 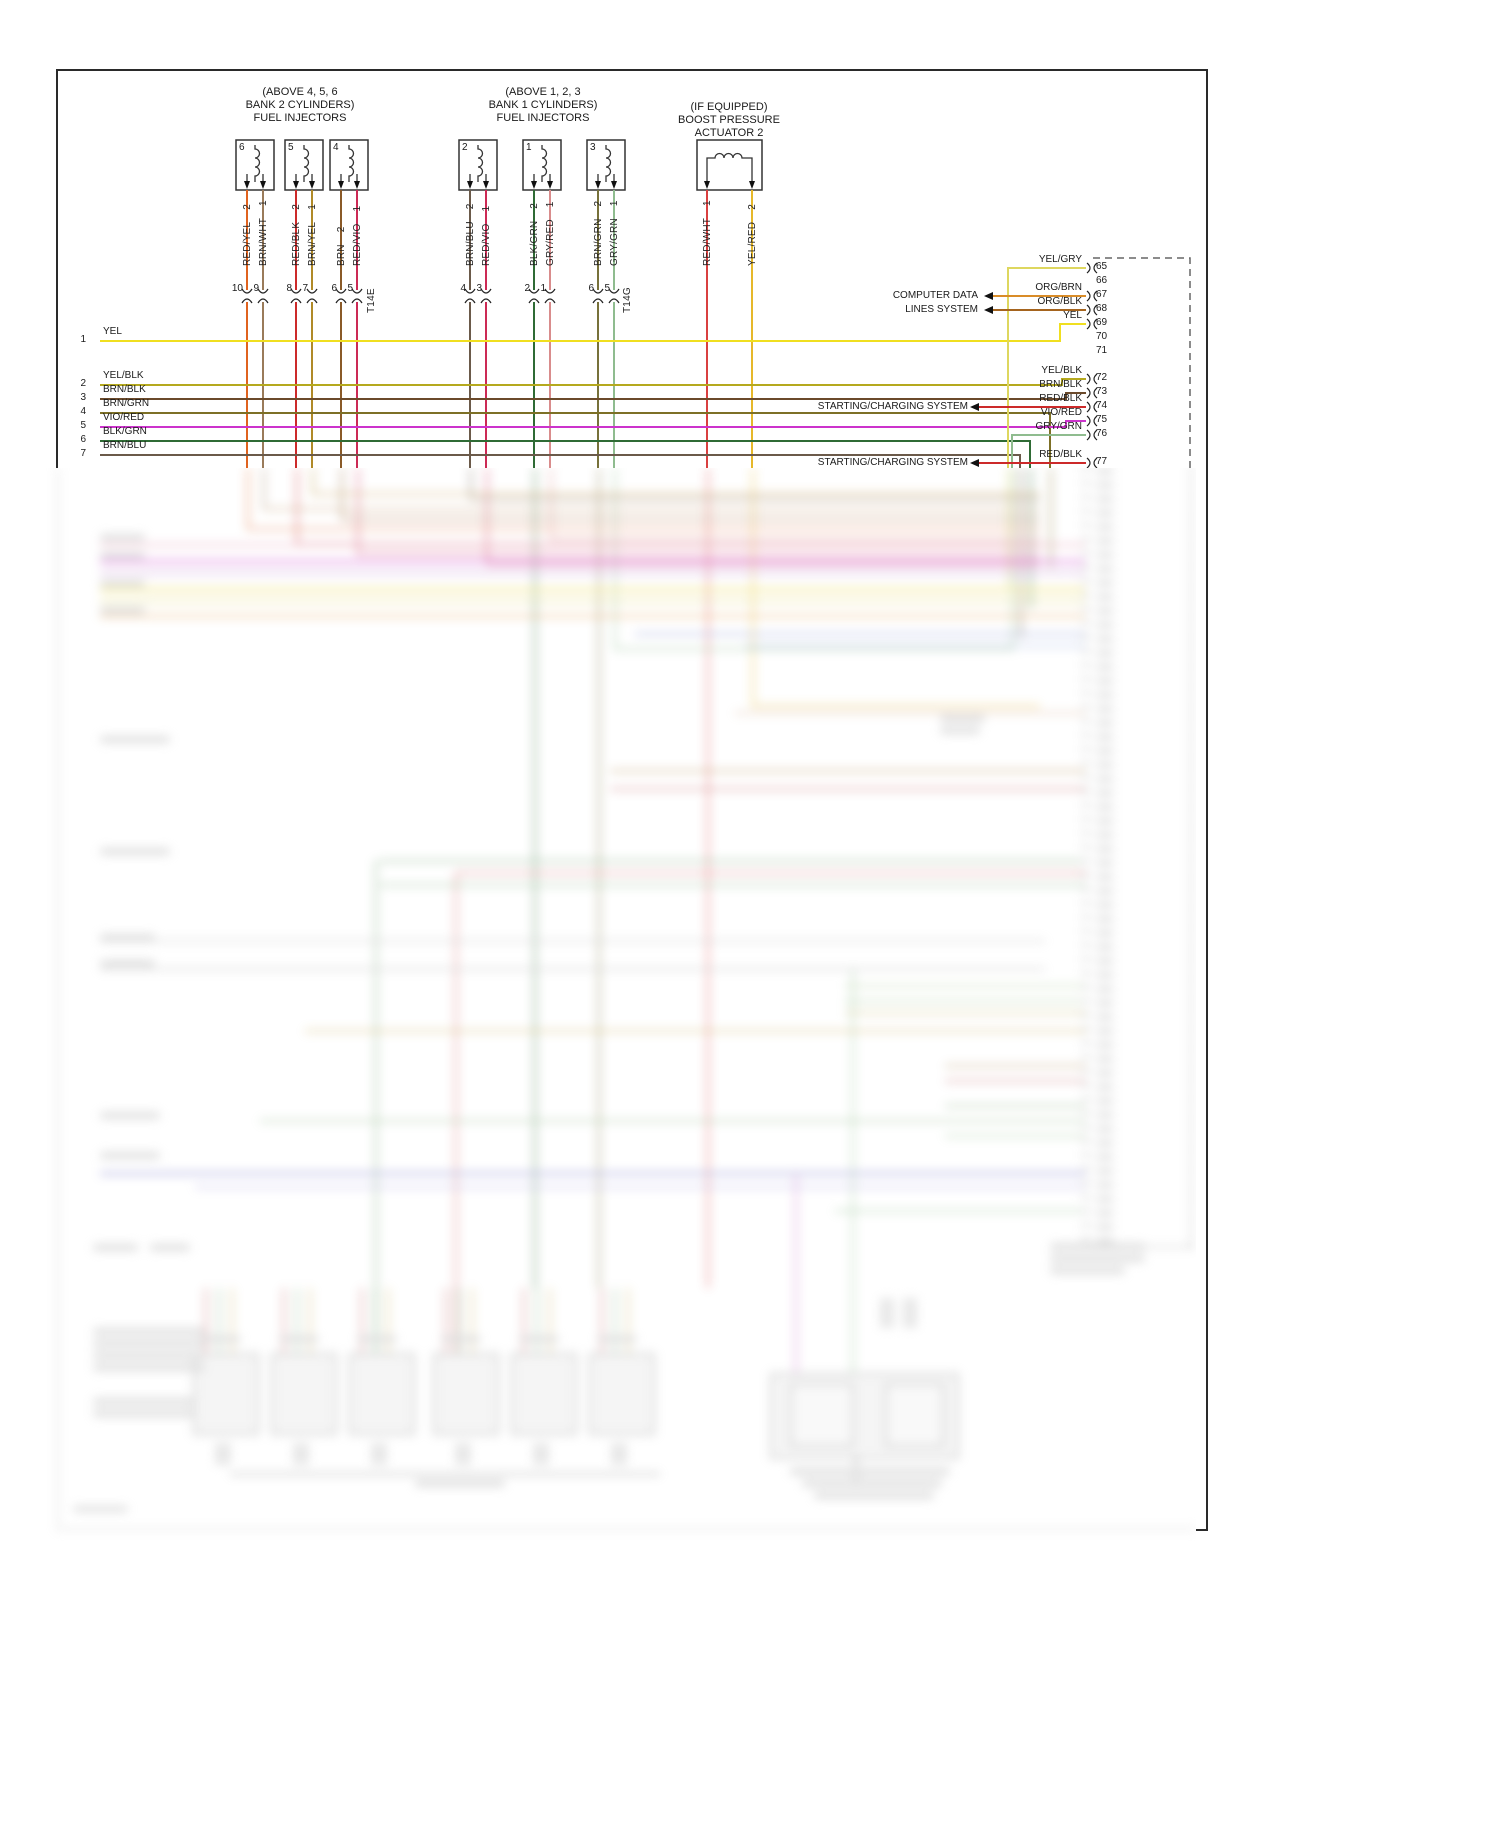 What do you see at coordinates (752, 207) in the screenshot?
I see `wire-pin: 2` at bounding box center [752, 207].